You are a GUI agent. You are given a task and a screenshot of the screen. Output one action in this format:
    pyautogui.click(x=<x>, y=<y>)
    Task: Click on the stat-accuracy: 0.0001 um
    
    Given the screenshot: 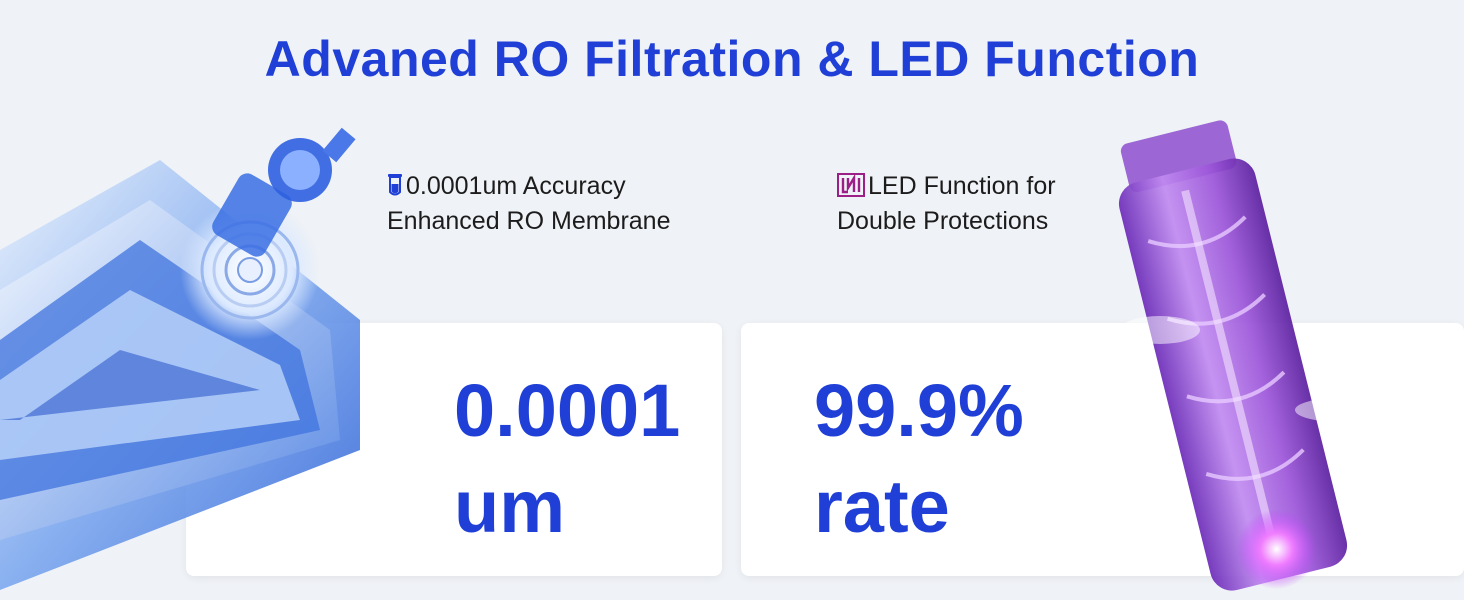 What is the action you would take?
    pyautogui.click(x=567, y=459)
    